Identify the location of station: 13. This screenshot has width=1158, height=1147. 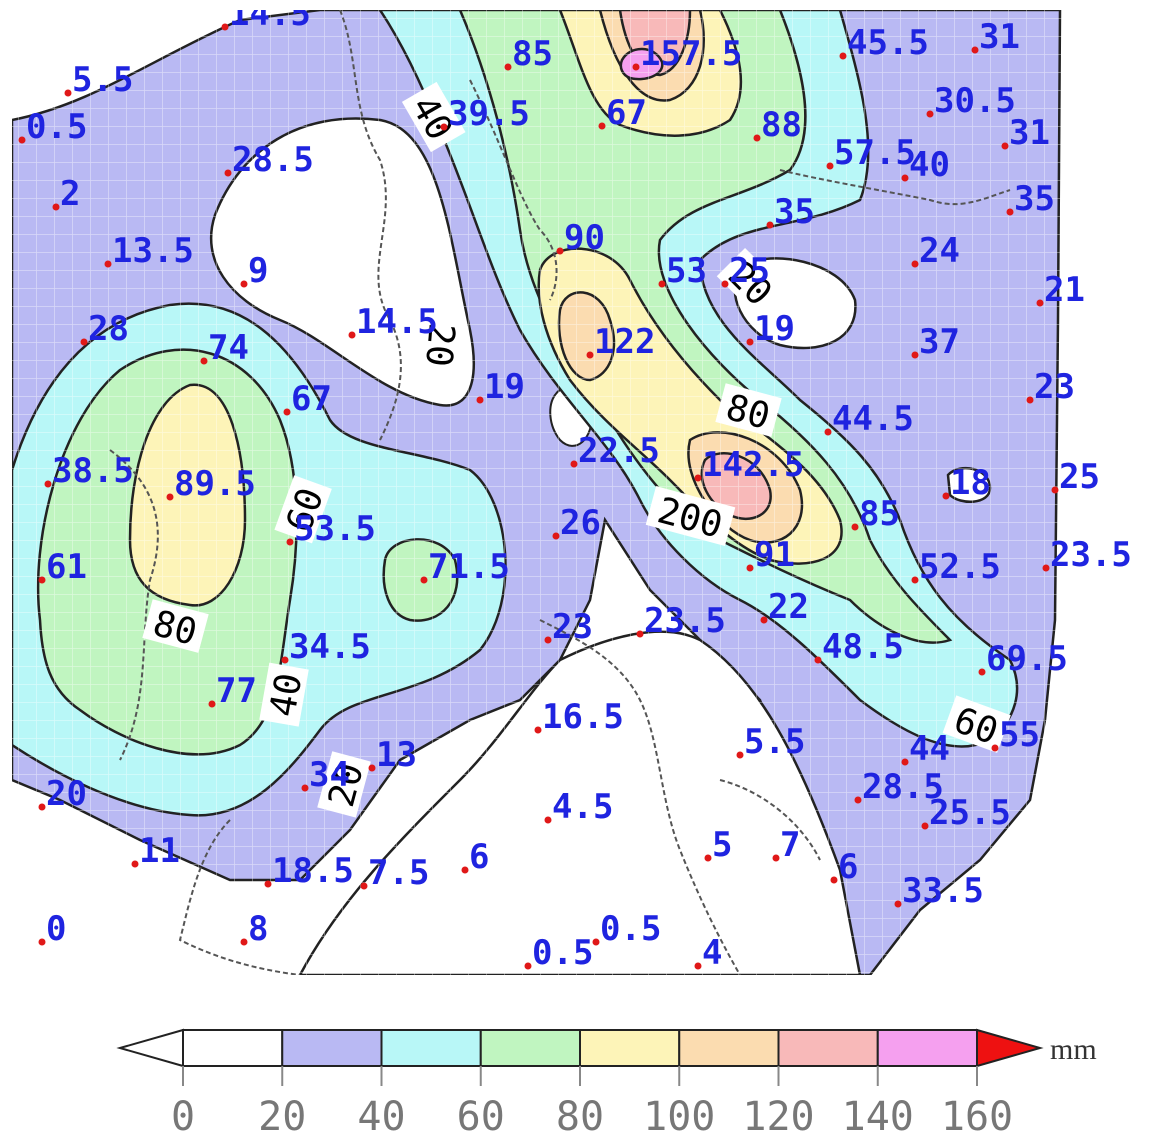
(392, 755).